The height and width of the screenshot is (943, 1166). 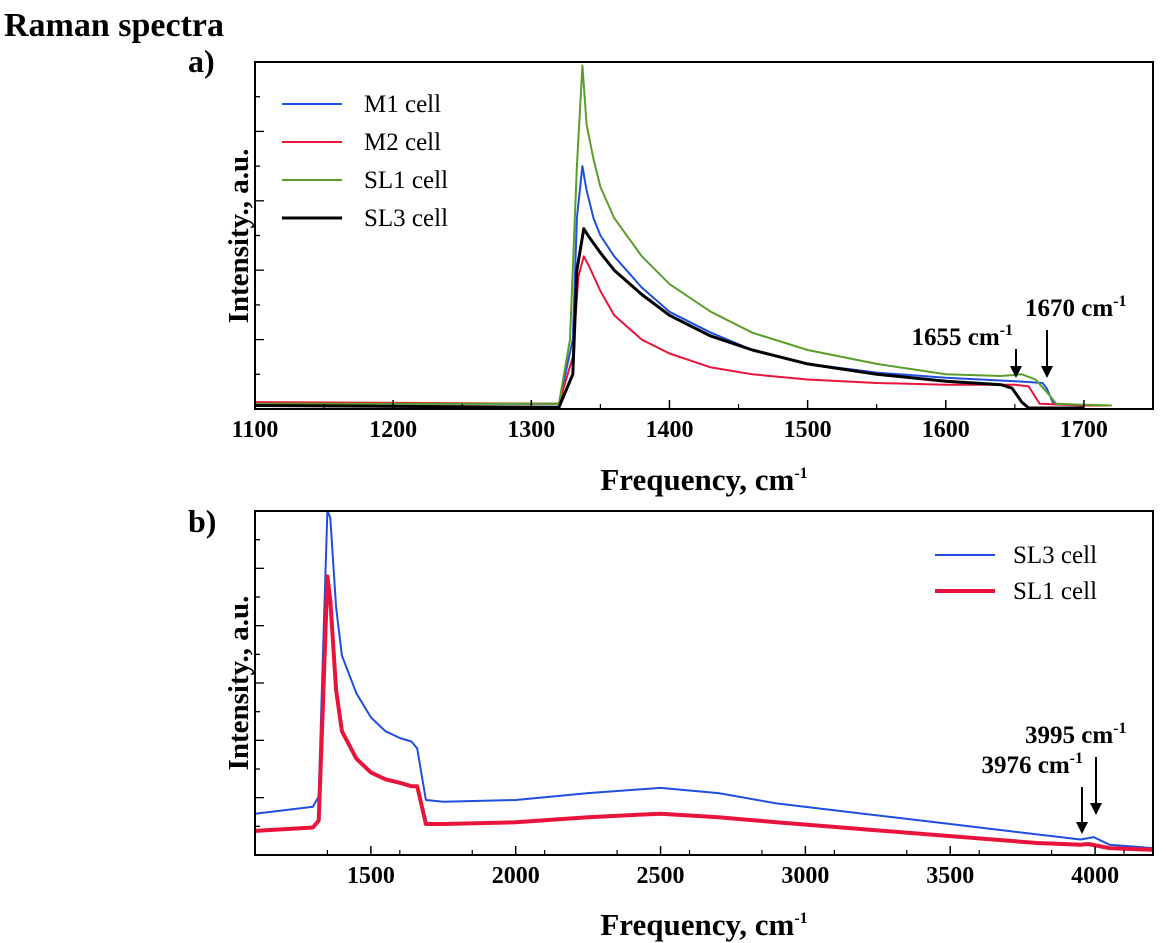 What do you see at coordinates (239, 683) in the screenshot?
I see `panel-b-y-axis-label: Intensity., a.u.` at bounding box center [239, 683].